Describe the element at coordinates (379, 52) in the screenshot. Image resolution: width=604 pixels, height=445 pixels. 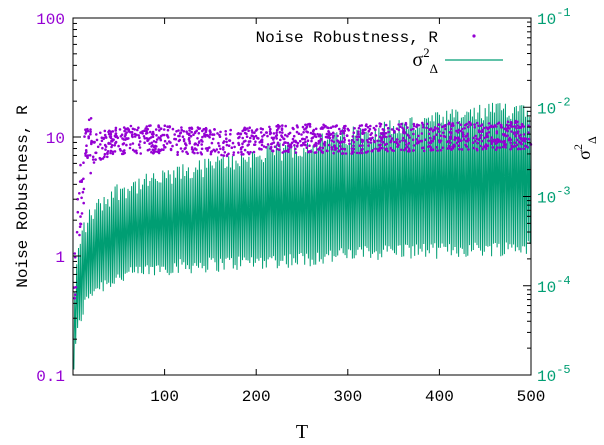
I see `legend: Noise Robustness, R σ2Δ` at that location.